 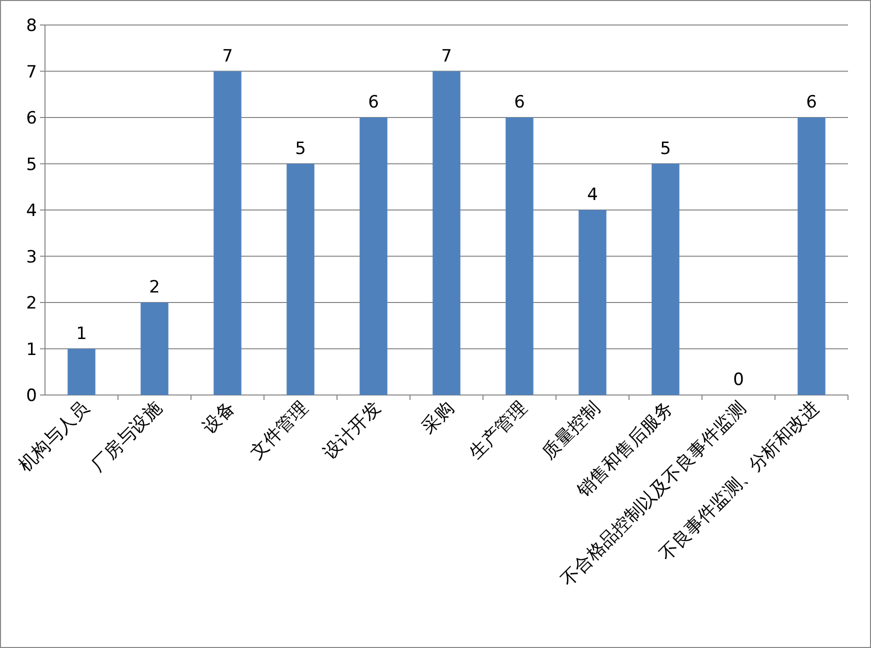 What do you see at coordinates (31, 118) in the screenshot?
I see `y-tick-label: 6` at bounding box center [31, 118].